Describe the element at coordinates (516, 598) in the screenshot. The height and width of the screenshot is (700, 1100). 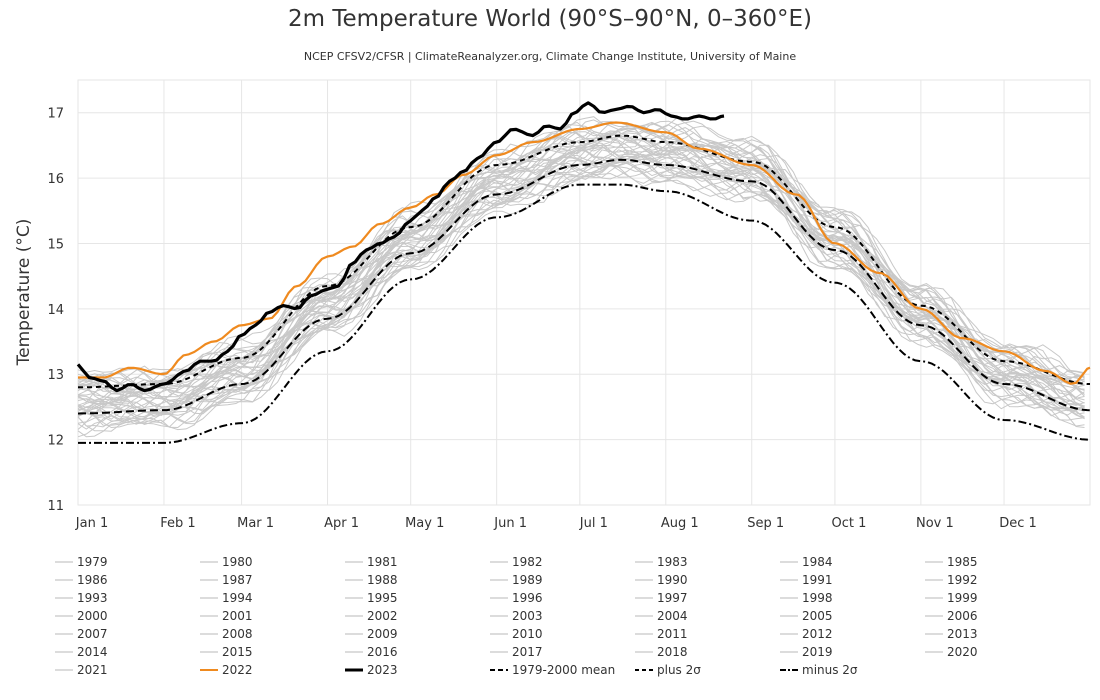
I see `legend-item: 1996` at that location.